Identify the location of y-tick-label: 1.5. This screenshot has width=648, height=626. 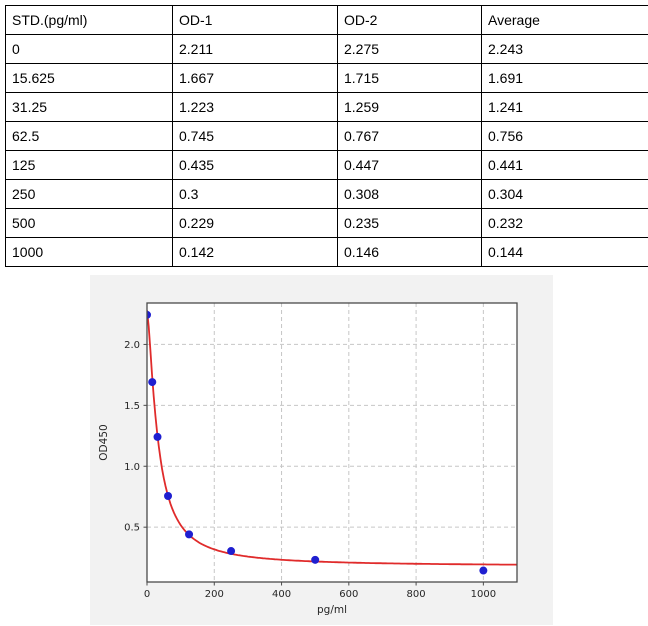
(132, 406).